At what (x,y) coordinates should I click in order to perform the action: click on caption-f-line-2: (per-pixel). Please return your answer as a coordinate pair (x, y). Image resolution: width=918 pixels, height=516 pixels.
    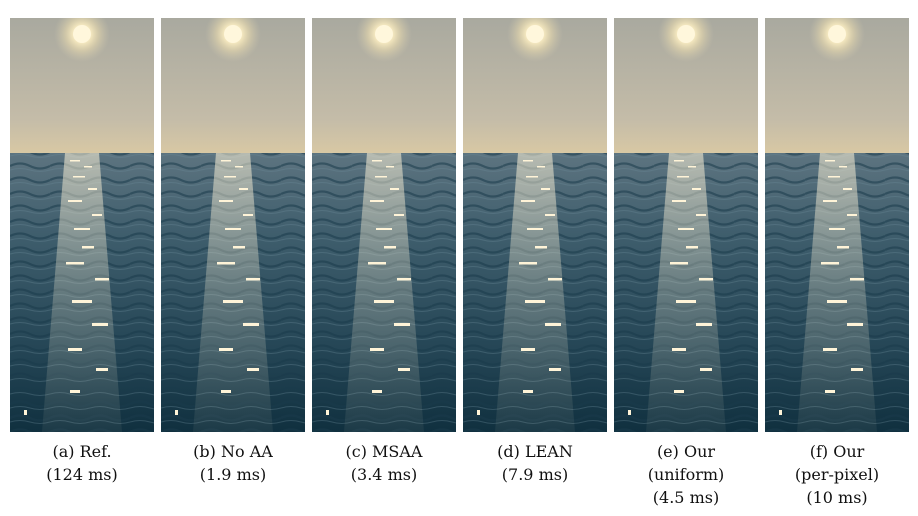
    Looking at the image, I should click on (837, 474).